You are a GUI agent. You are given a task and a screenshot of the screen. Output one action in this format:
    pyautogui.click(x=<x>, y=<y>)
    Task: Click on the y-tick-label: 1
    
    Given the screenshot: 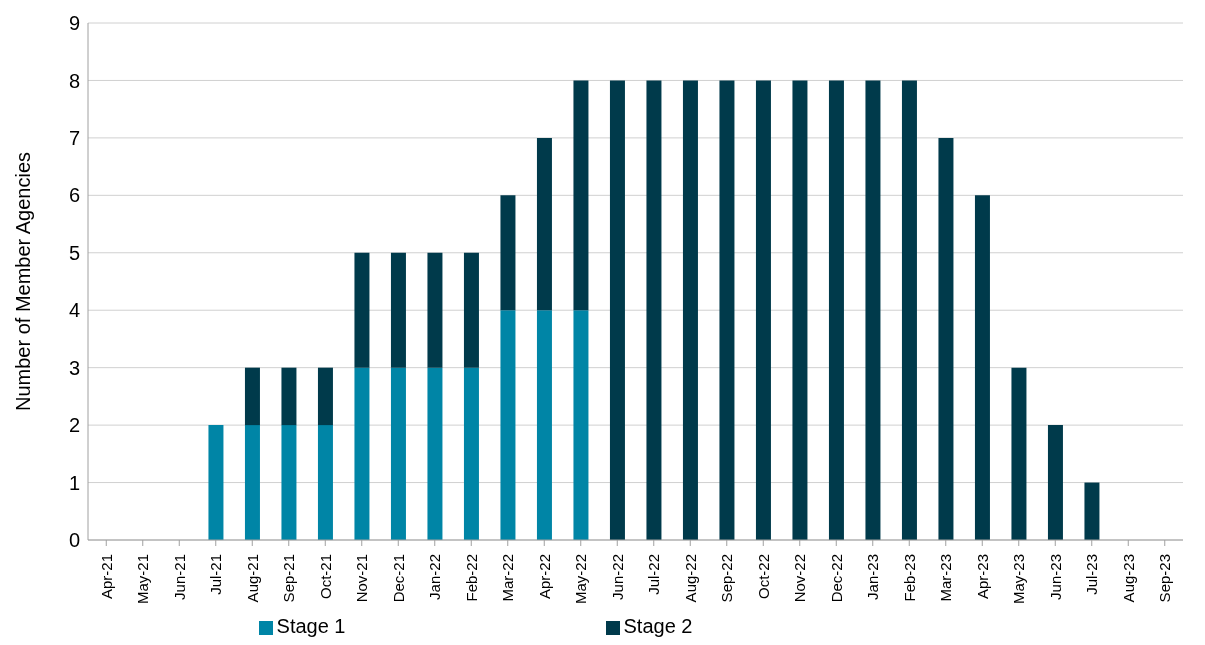 What is the action you would take?
    pyautogui.click(x=74, y=482)
    